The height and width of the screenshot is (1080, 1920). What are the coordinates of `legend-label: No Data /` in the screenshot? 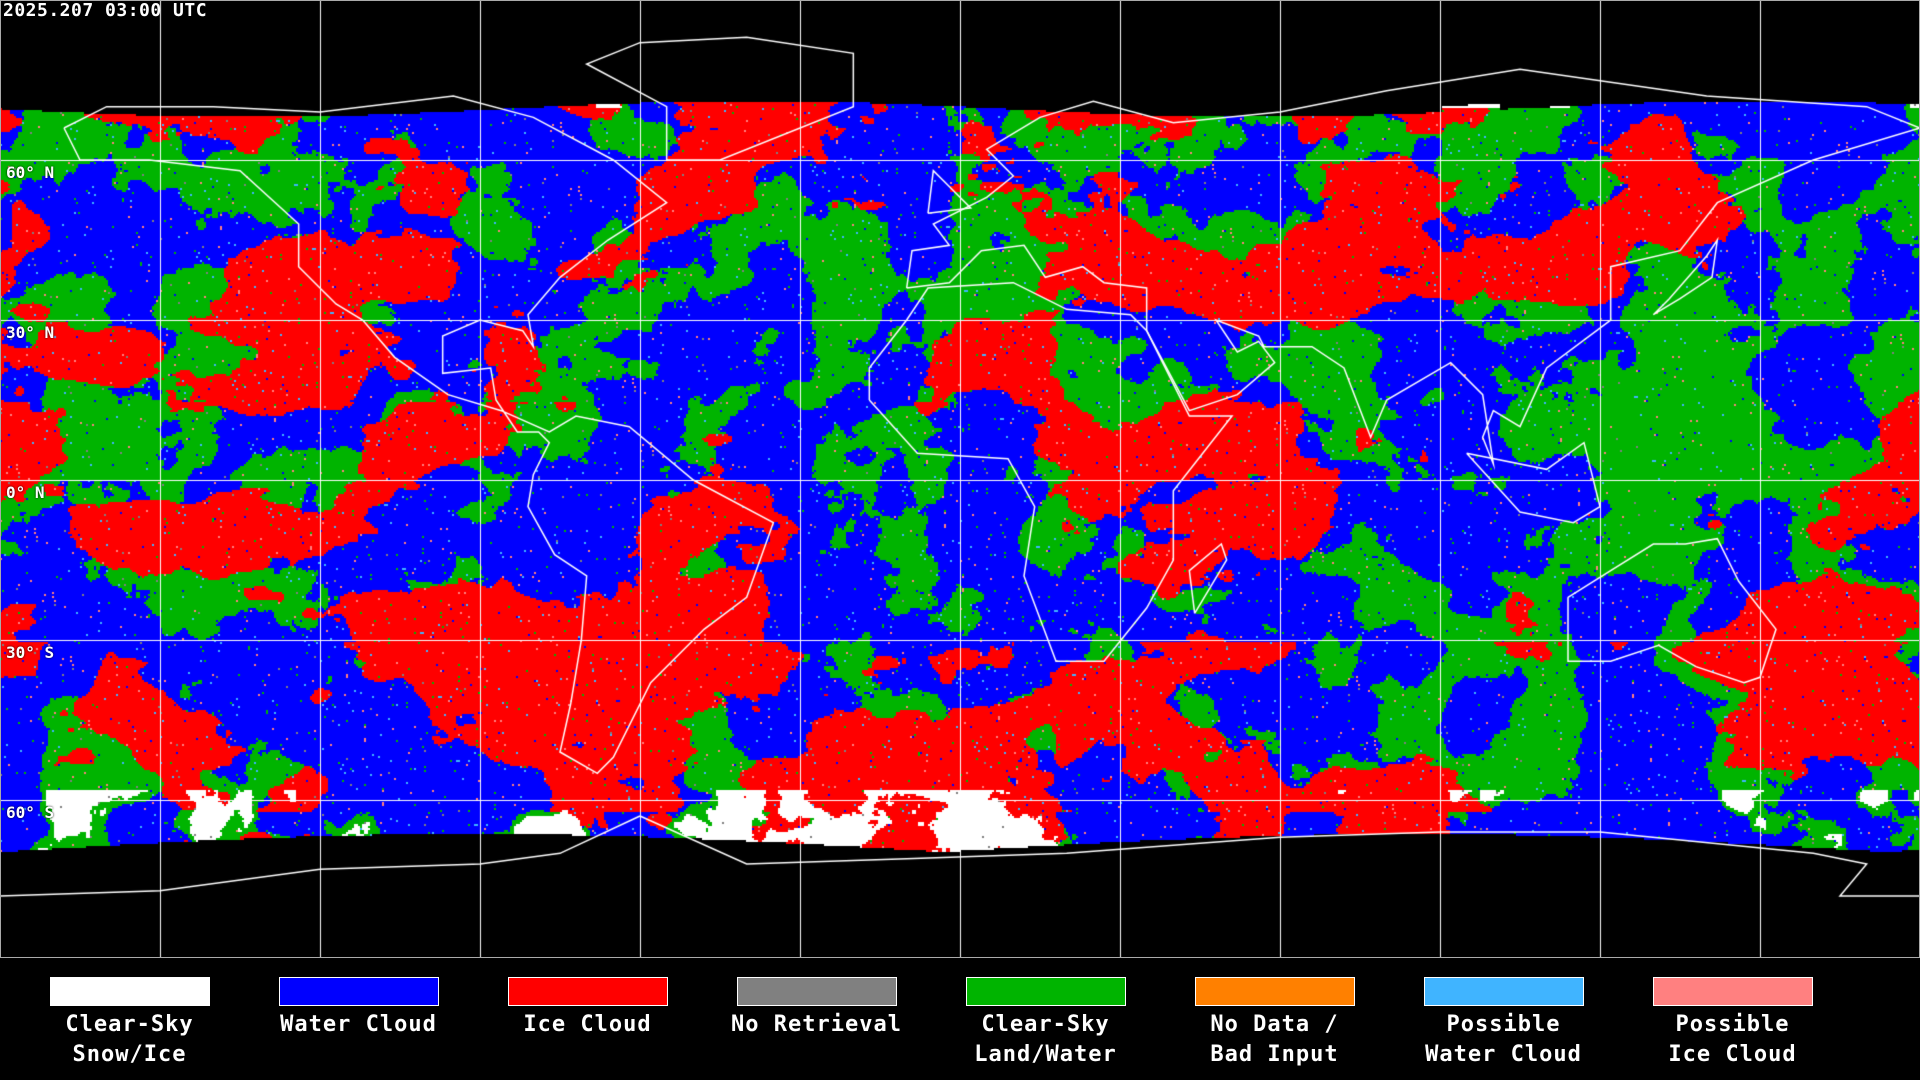 It's located at (1274, 1024).